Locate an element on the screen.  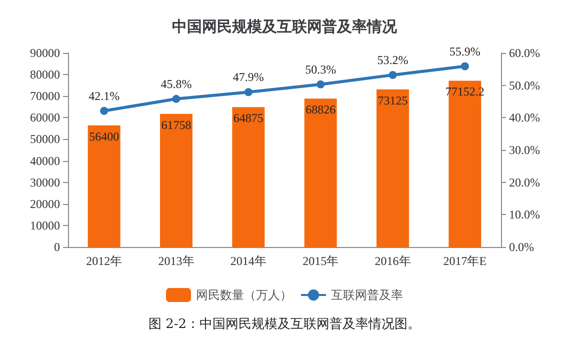
data-label: 68826 is located at coordinates (321, 109).